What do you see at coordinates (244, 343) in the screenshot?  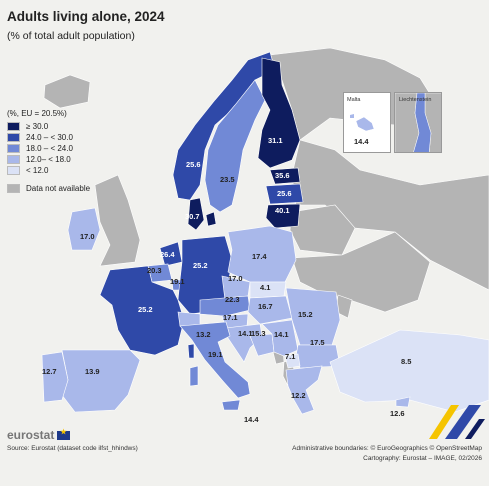 I see `region-croatia` at bounding box center [244, 343].